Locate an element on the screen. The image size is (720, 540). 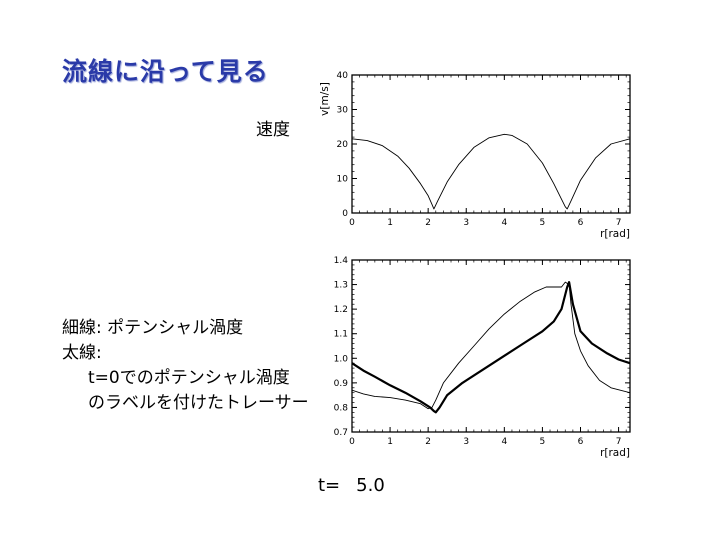
pv-x-tick-label: 6 is located at coordinates (581, 442).